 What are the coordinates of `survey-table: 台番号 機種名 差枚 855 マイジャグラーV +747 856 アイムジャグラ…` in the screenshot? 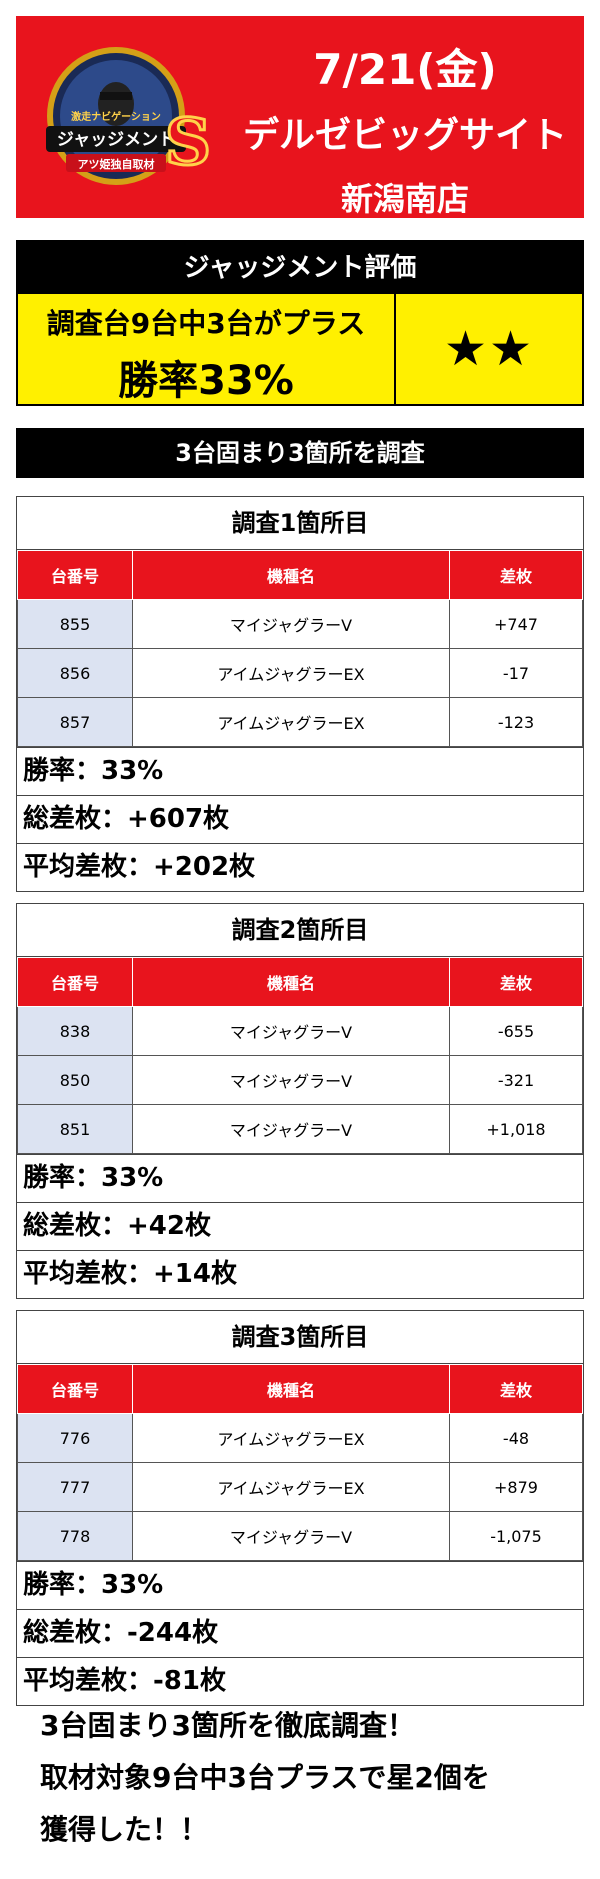 It's located at (300, 648).